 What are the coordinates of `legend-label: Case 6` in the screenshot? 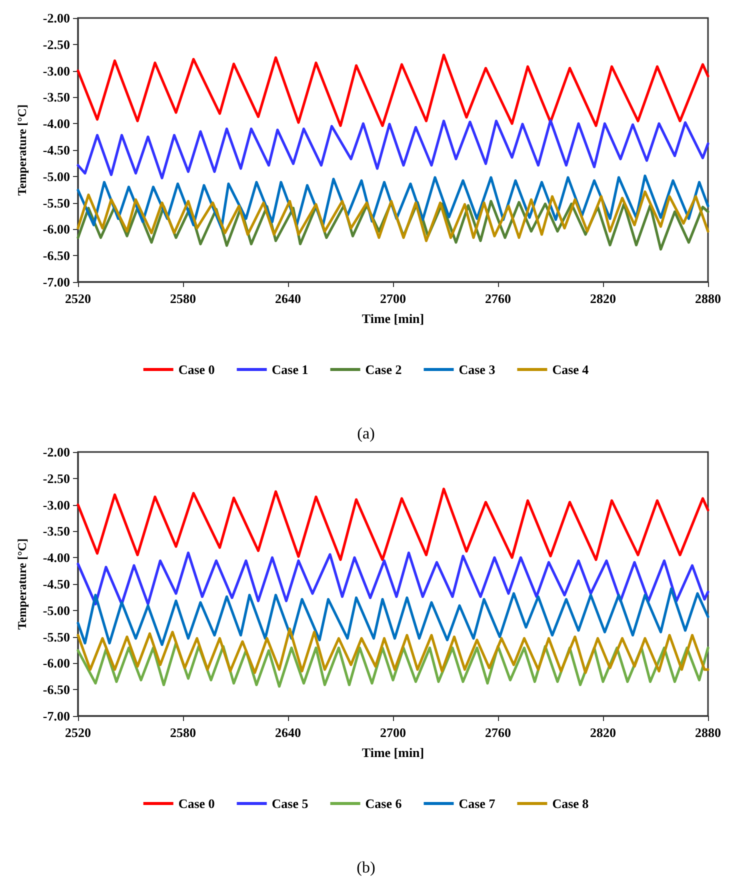 It's located at (383, 803).